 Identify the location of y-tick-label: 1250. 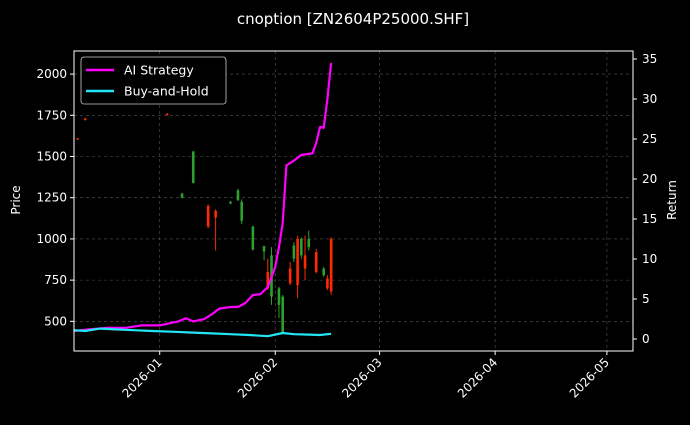
(51, 198).